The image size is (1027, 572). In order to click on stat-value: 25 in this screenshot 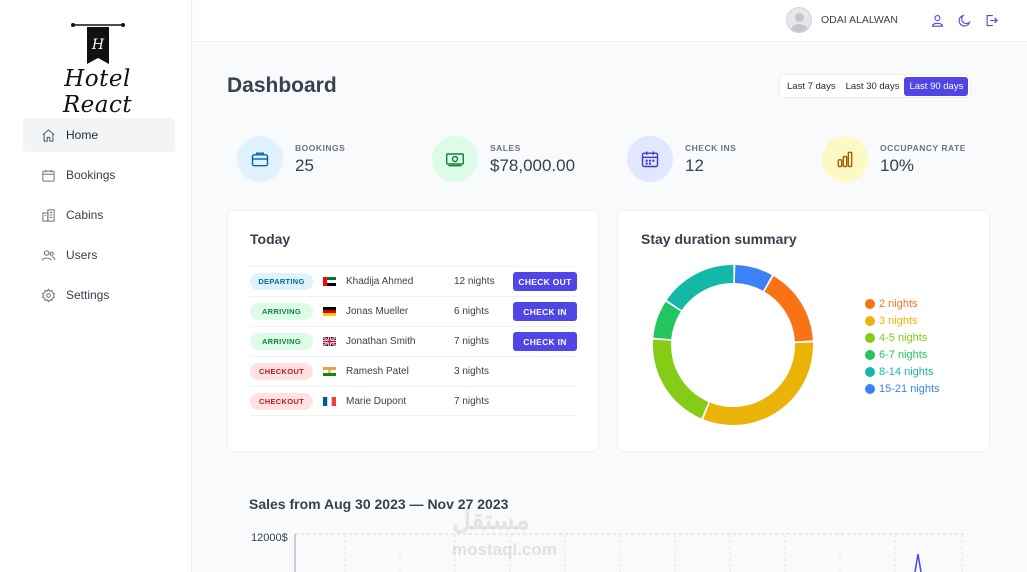, I will do `click(304, 165)`.